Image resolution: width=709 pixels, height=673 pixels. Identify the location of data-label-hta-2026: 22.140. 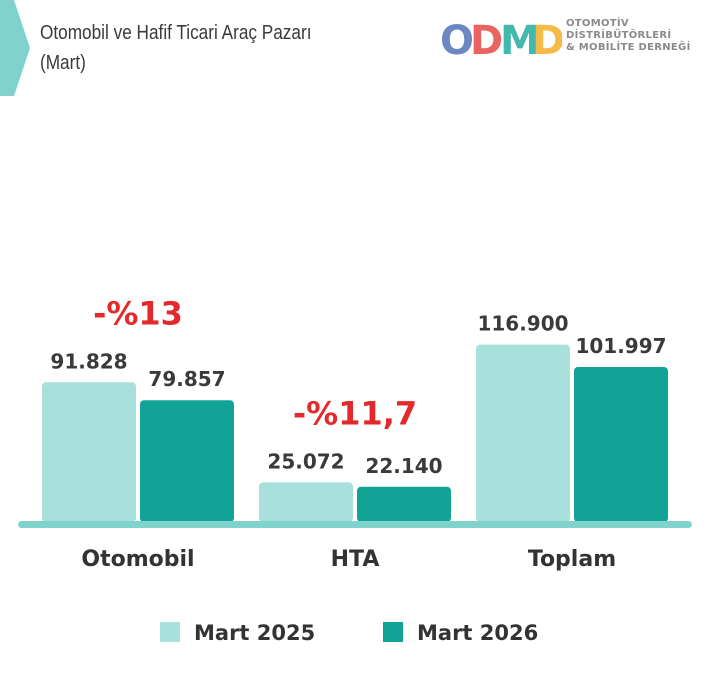
(403, 466).